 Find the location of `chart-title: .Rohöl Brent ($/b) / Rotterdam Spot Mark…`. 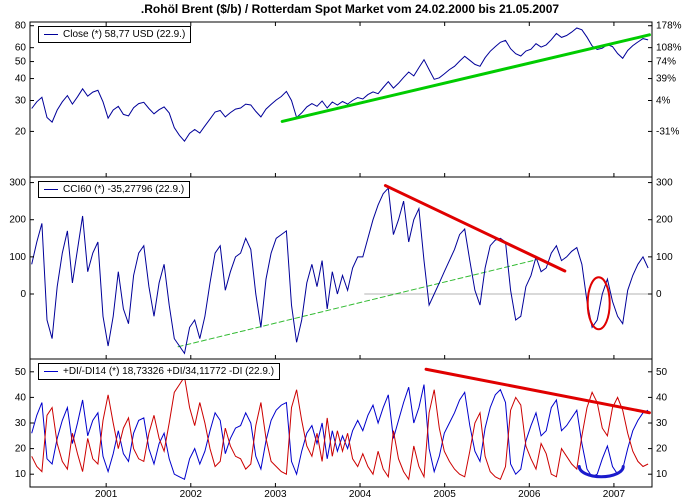

chart-title: .Rohöl Brent ($/b) / Rotterdam Spot Mark… is located at coordinates (350, 9).